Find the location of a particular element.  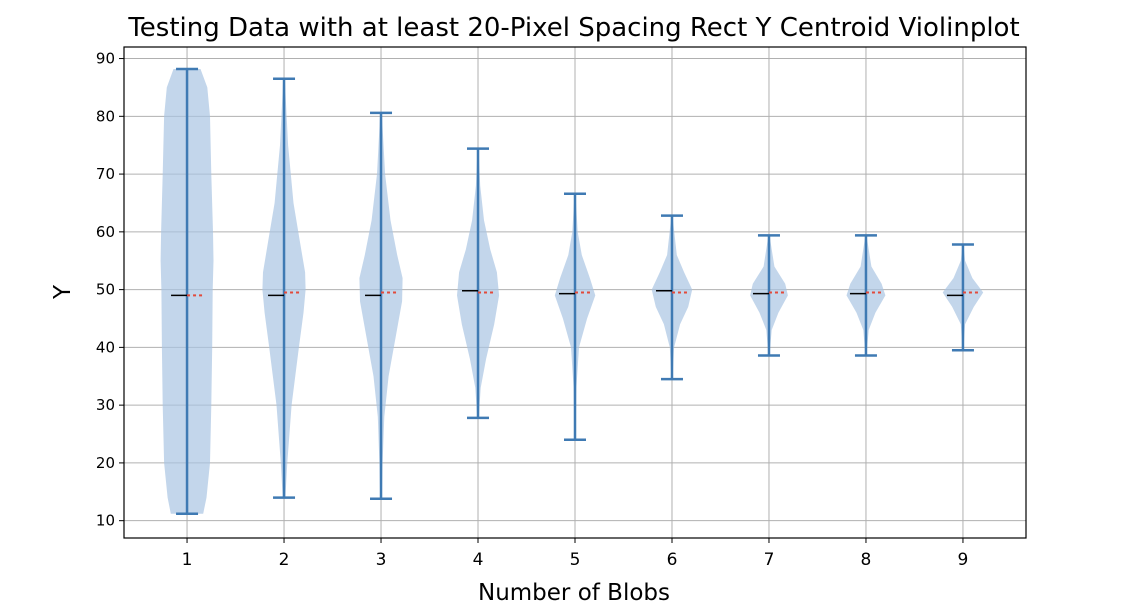

y-tick-label-20: 20 is located at coordinates (105, 463).